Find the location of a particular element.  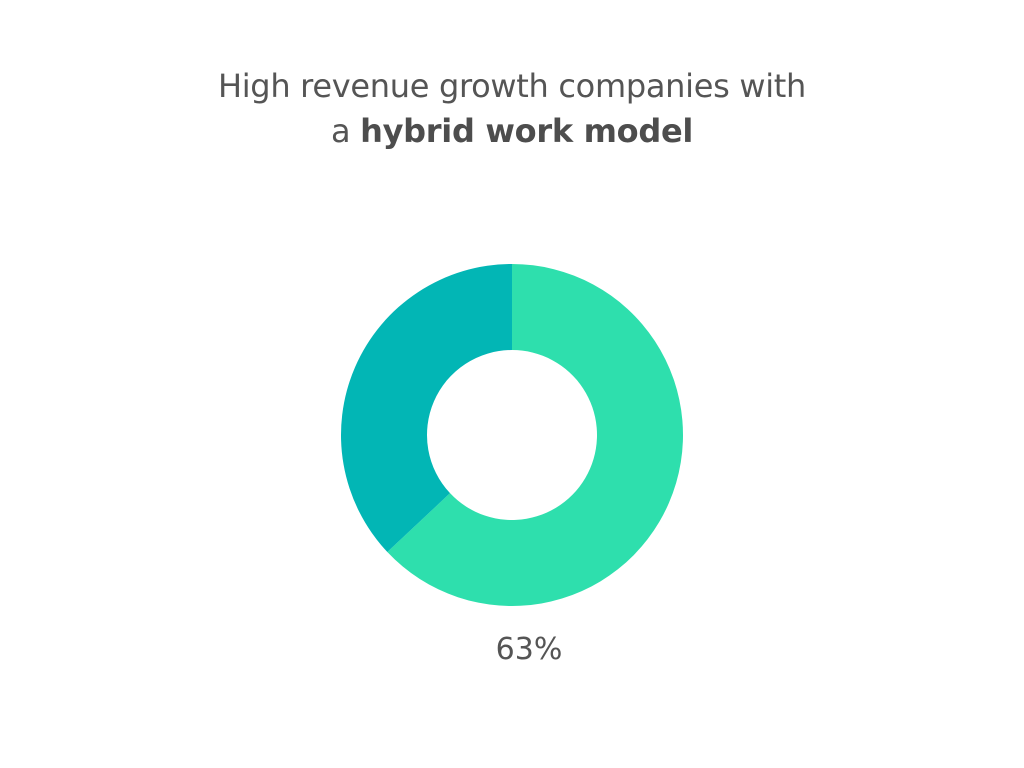

donut-slices is located at coordinates (512, 435).